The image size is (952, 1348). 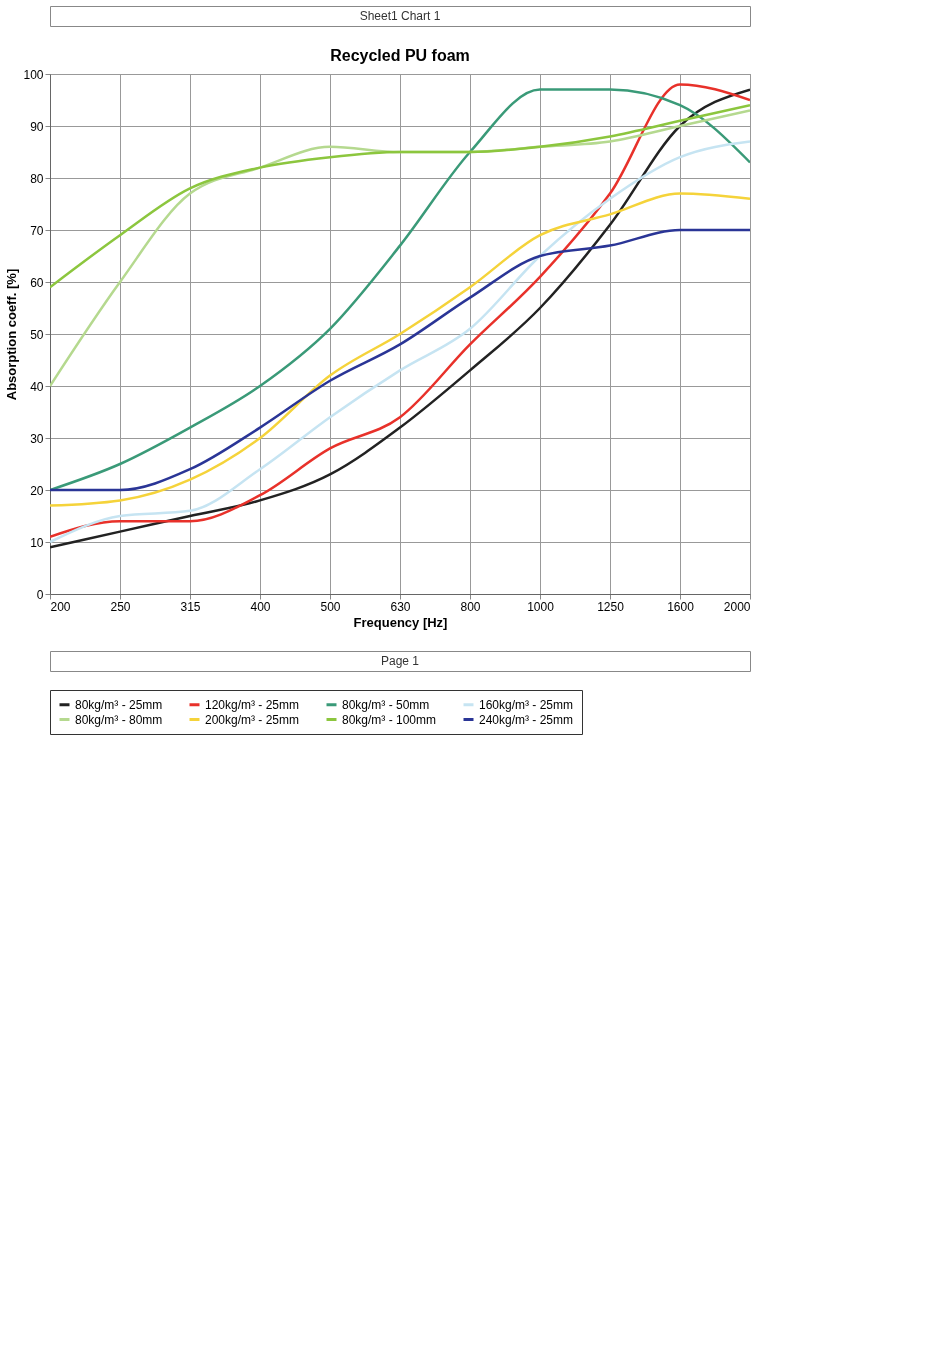 I want to click on chart-title: Recycled PU foam, so click(x=400, y=55).